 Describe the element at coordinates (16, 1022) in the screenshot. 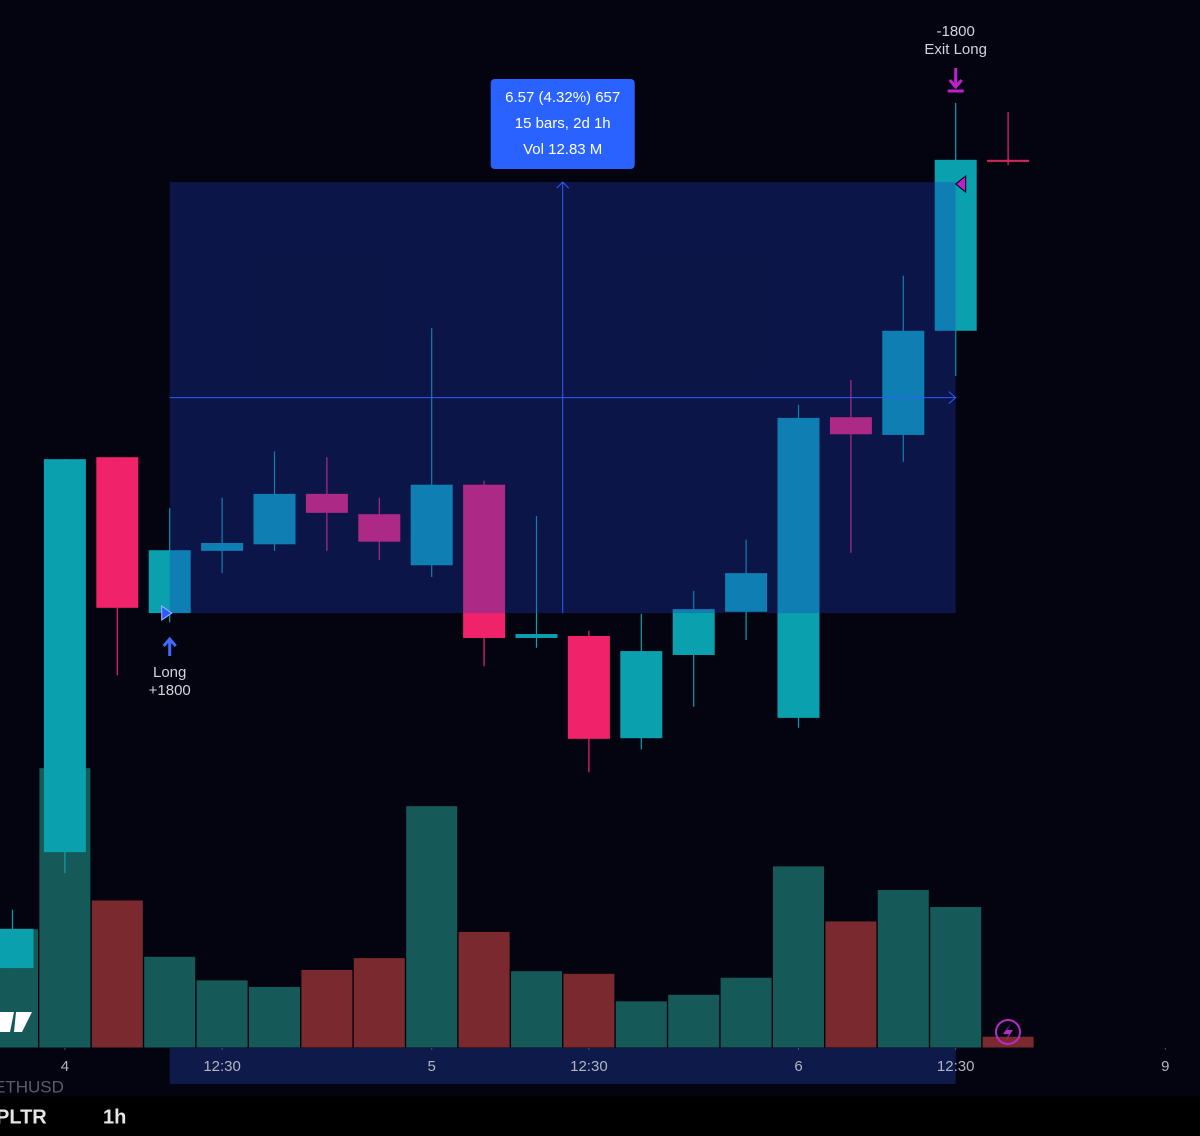

I see `logo` at that location.